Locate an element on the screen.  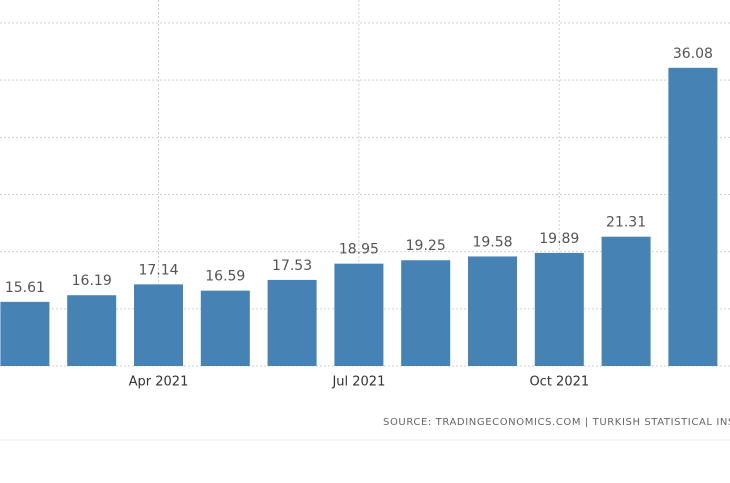
value-label: 17.14 is located at coordinates (158, 270).